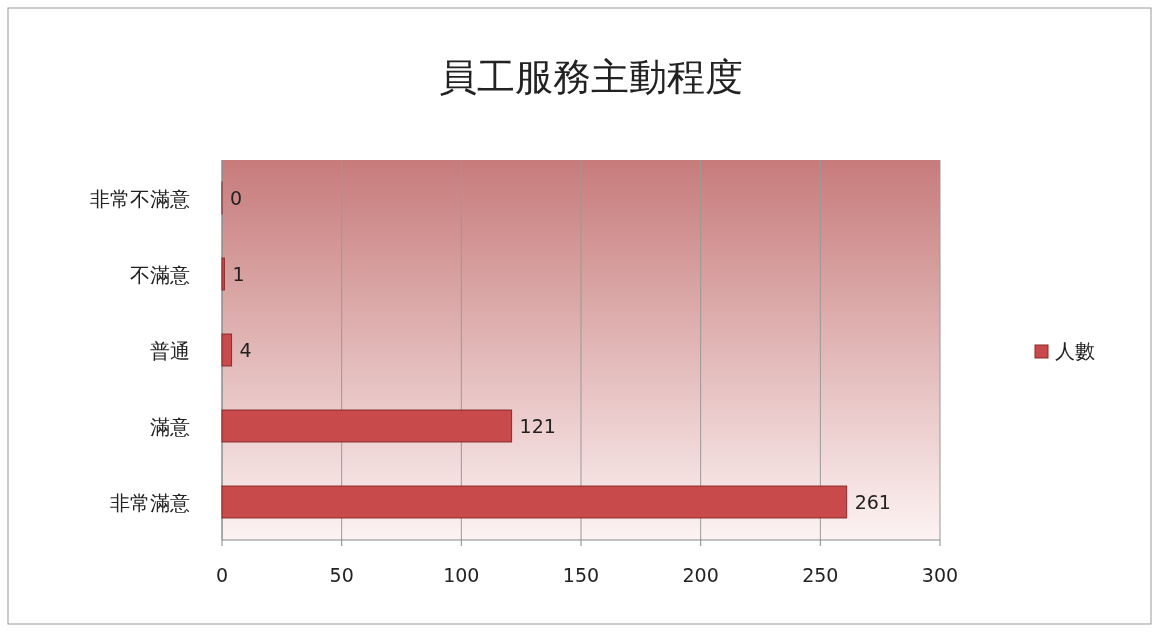 This screenshot has width=1159, height=632. I want to click on chart-title: 員工服務主動程度, so click(591, 77).